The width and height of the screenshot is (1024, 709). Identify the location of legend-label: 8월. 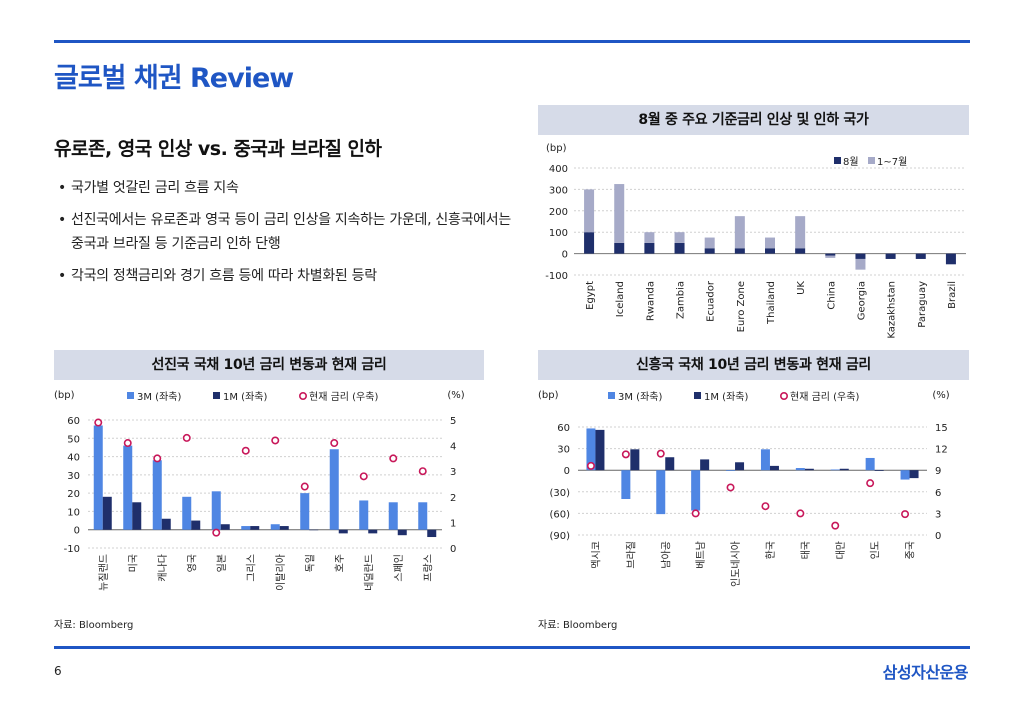
(851, 162).